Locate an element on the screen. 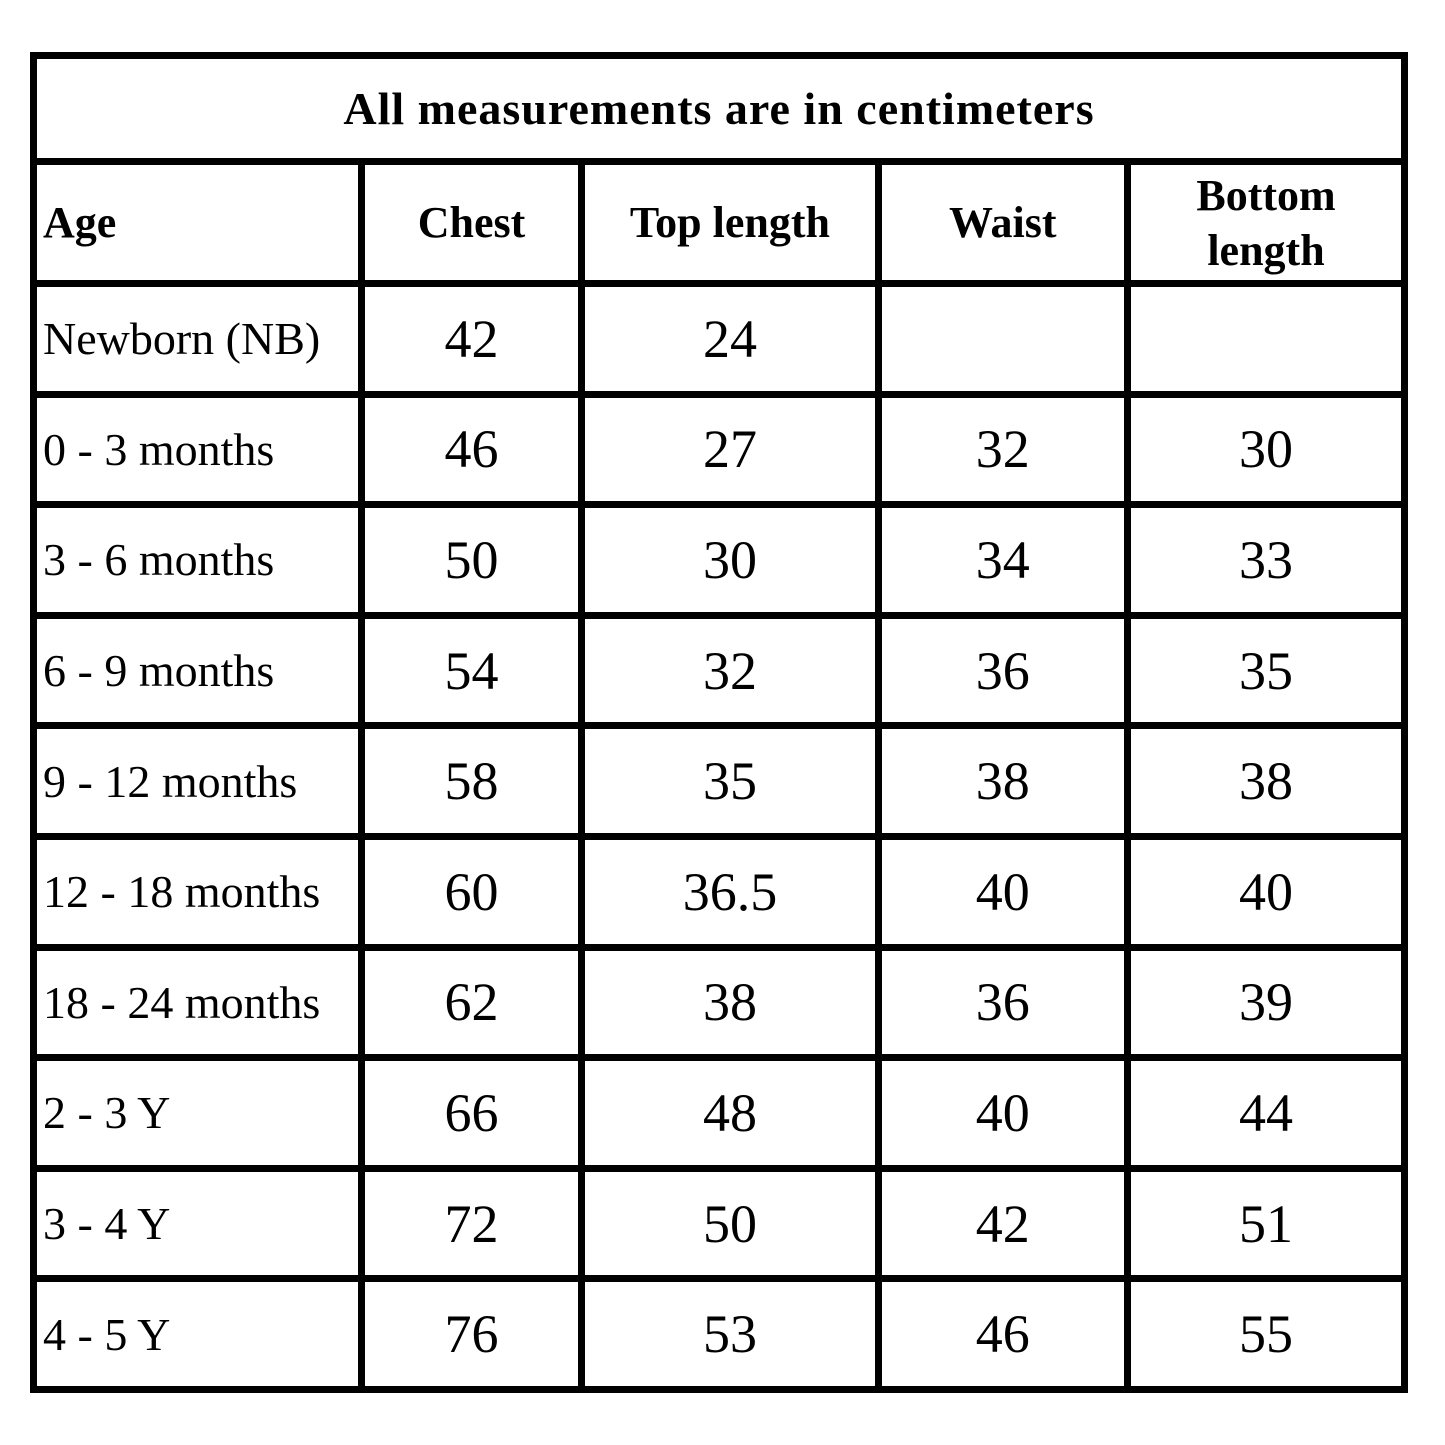 Image resolution: width=1445 pixels, height=1445 pixels. table-row: 0 - 3 months 46 27 32 30 is located at coordinates (719, 449).